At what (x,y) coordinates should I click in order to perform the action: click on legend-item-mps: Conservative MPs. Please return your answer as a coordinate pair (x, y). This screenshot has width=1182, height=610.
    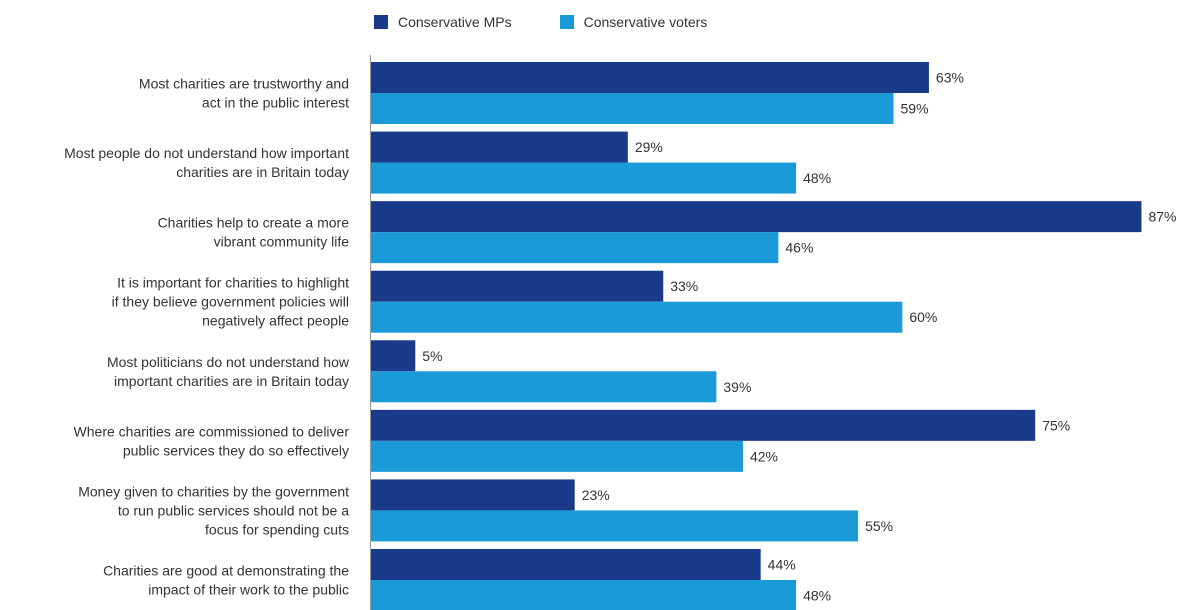
    Looking at the image, I should click on (443, 22).